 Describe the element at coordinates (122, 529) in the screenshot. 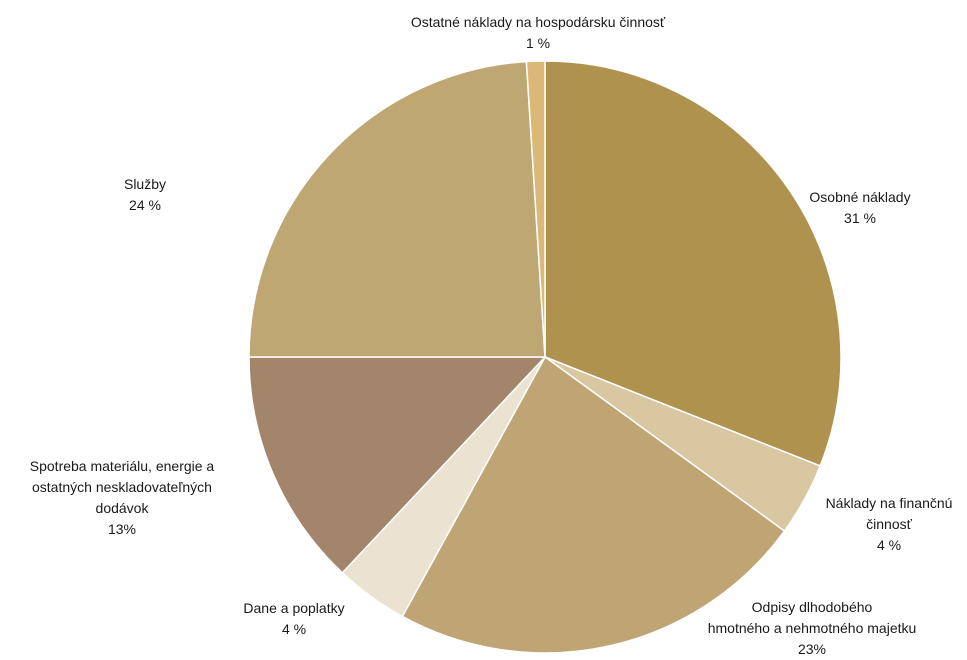

I see `slice-value-label: 13%` at that location.